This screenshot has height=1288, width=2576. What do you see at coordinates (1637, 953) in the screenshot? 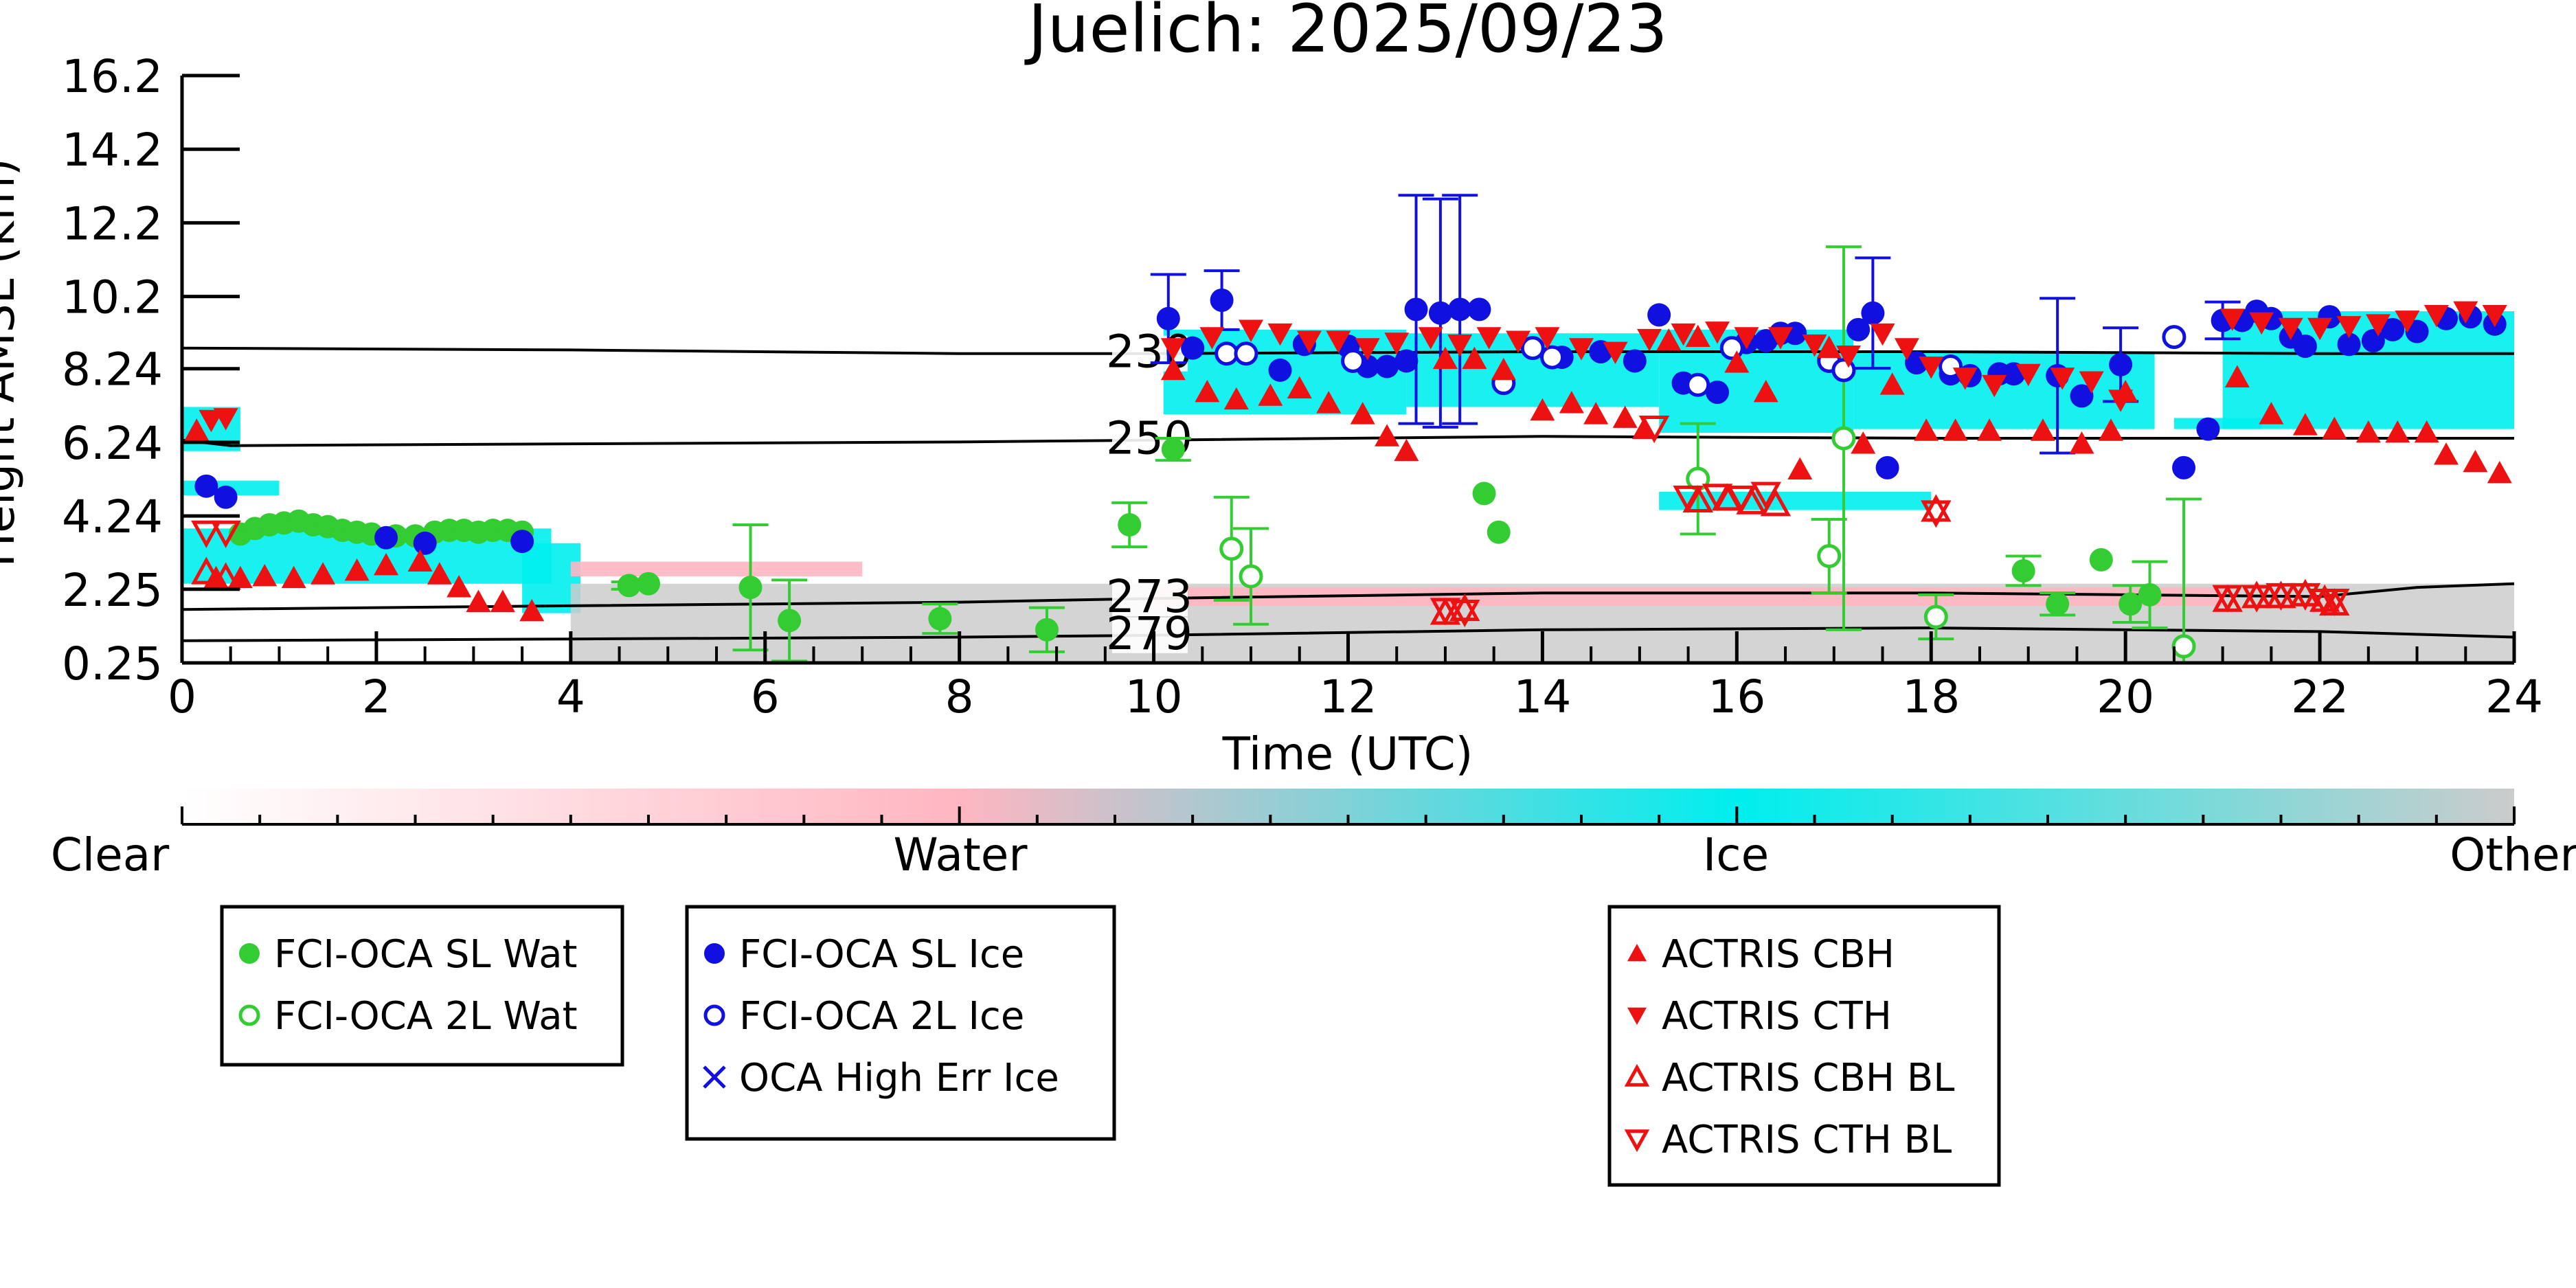
I see `legend-marker-actris-cbh` at bounding box center [1637, 953].